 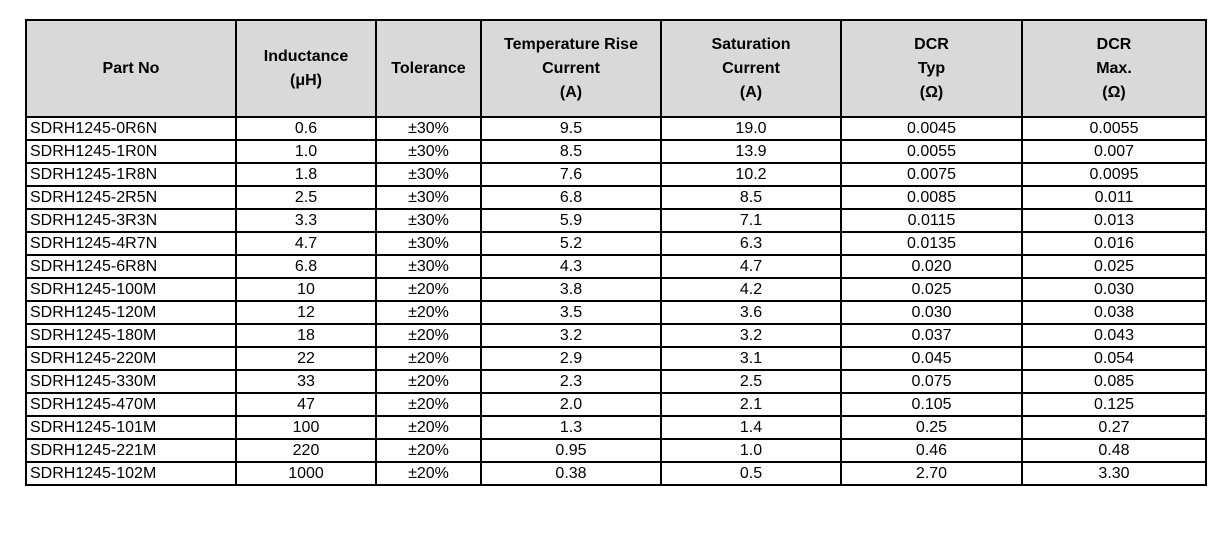 I want to click on cell-inductance: 47, so click(x=306, y=404).